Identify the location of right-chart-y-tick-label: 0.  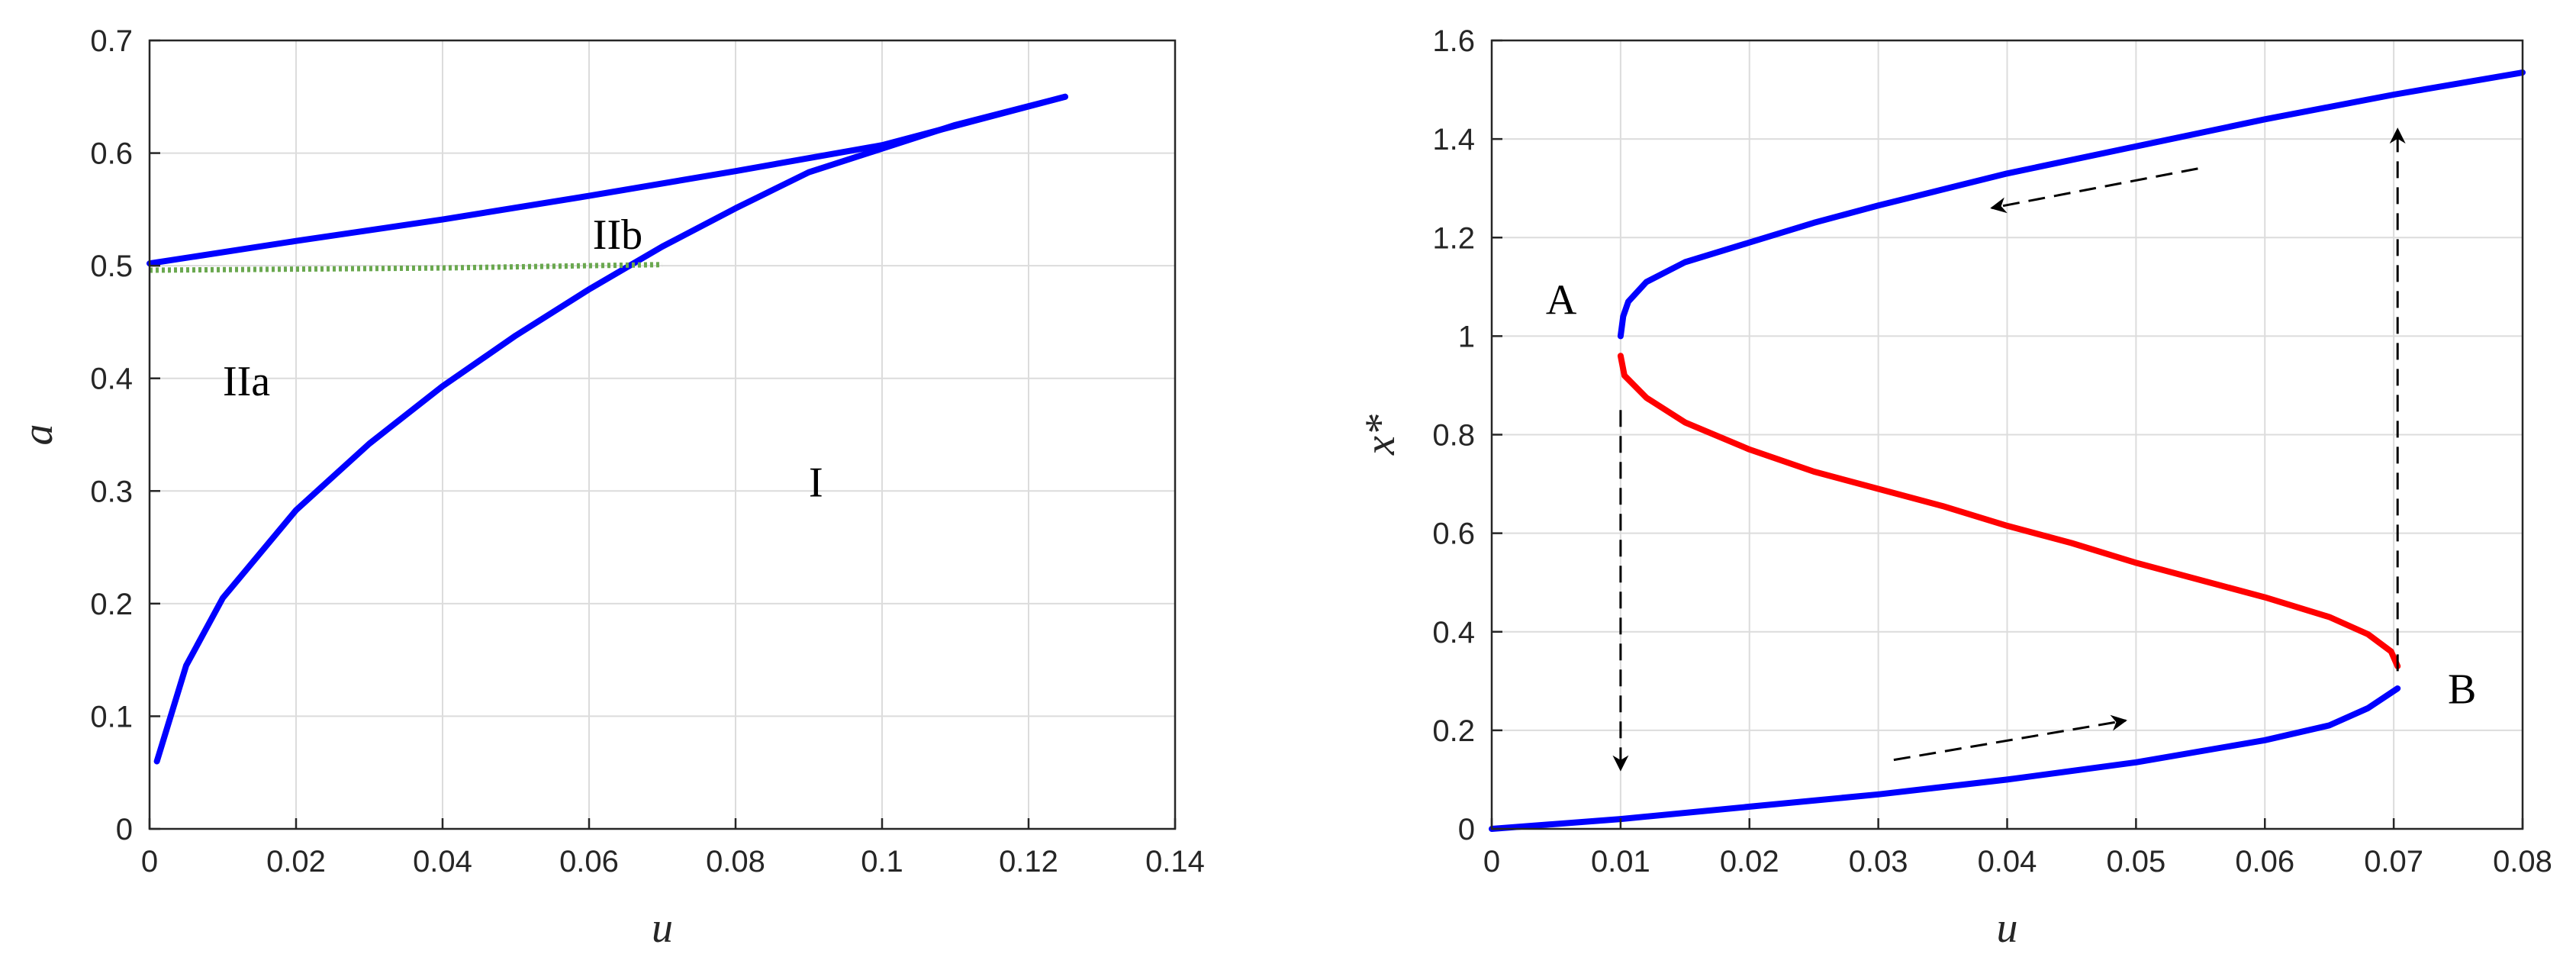
(1466, 829).